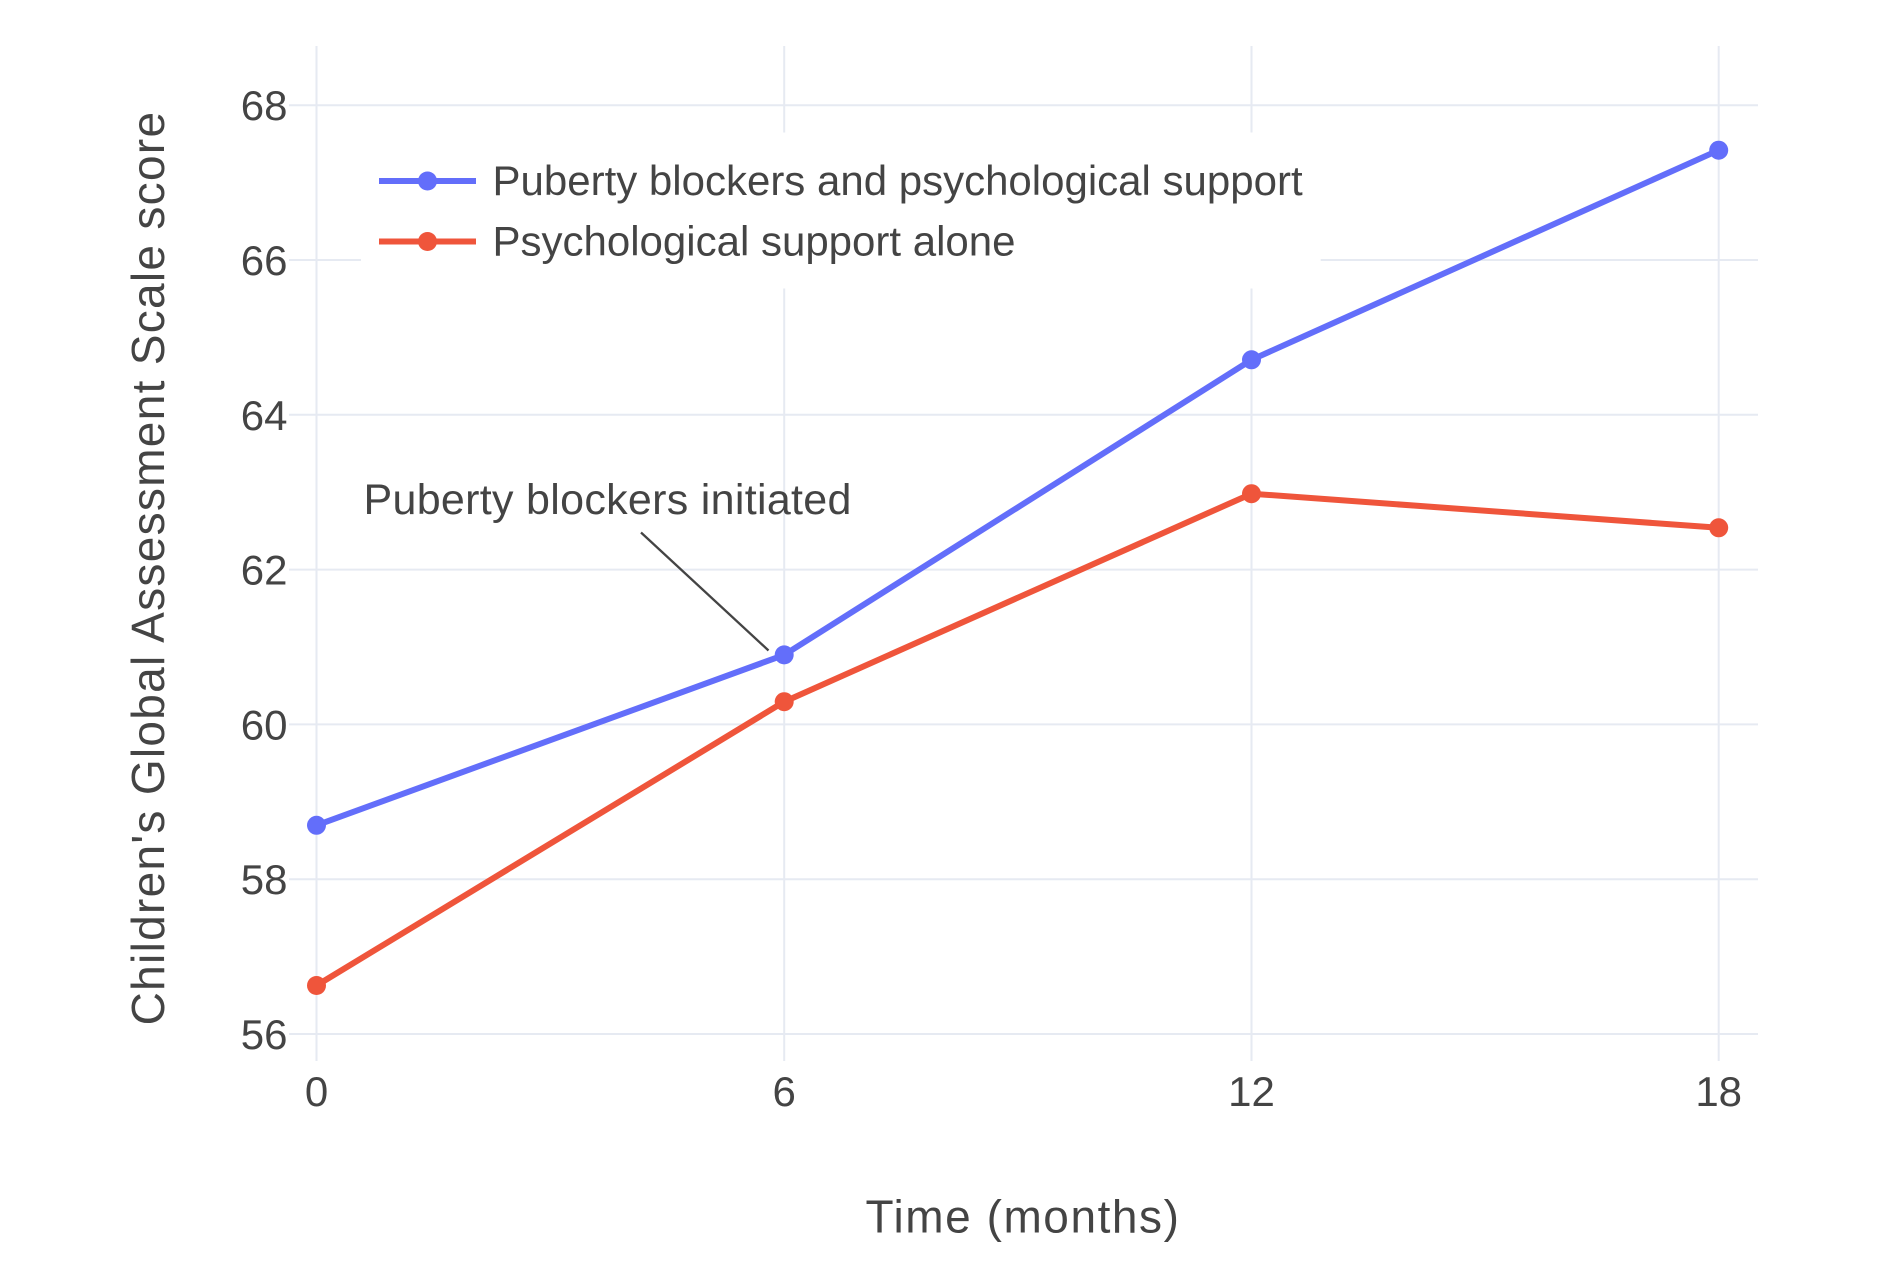 This screenshot has width=1901, height=1282. Describe the element at coordinates (754, 241) in the screenshot. I see `svg-text: Psychological support alone` at that location.